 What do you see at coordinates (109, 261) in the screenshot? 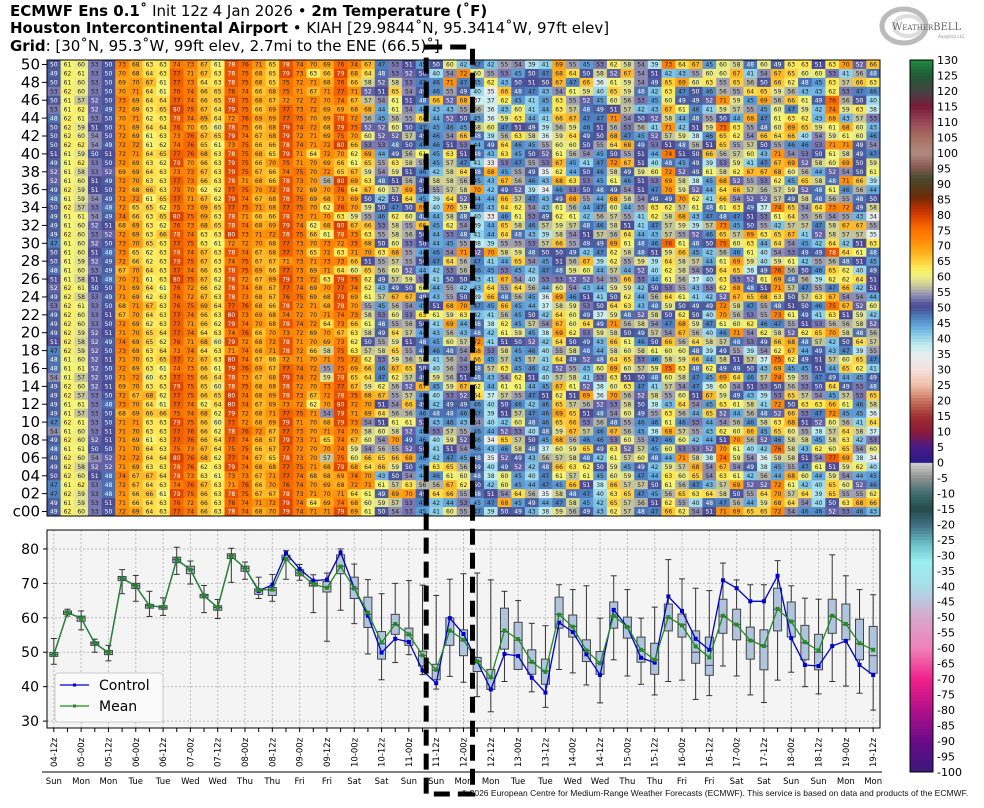
I see `heatmap-cell-value: 49` at bounding box center [109, 261].